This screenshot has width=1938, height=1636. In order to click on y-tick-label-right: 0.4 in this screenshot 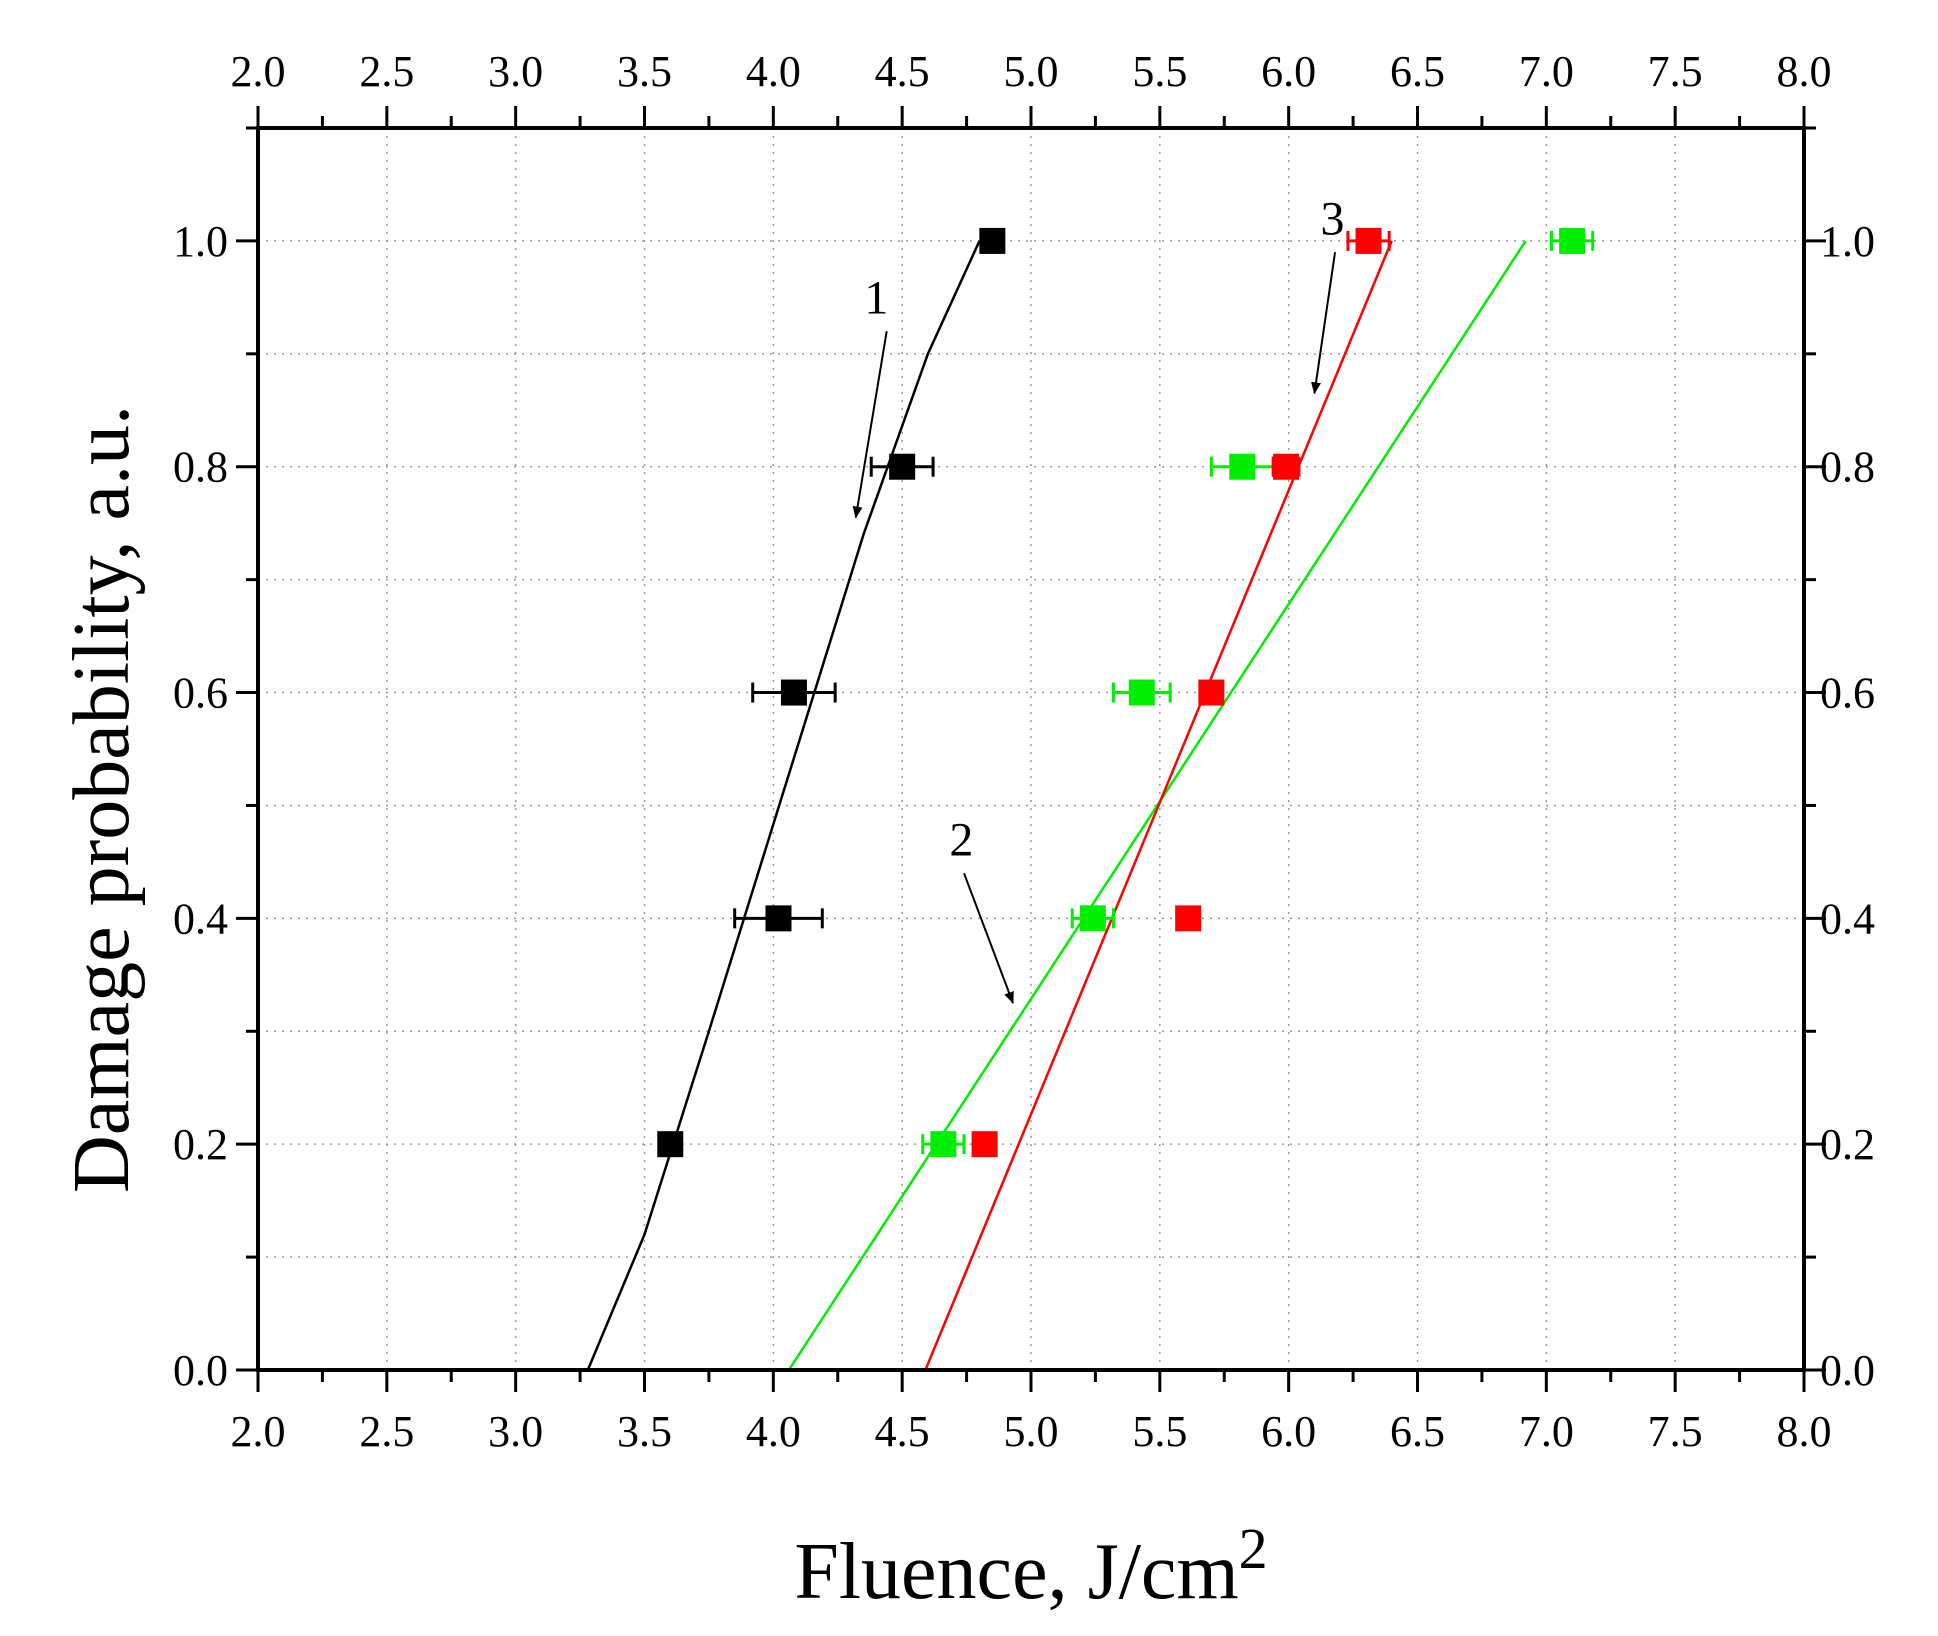, I will do `click(1847, 918)`.